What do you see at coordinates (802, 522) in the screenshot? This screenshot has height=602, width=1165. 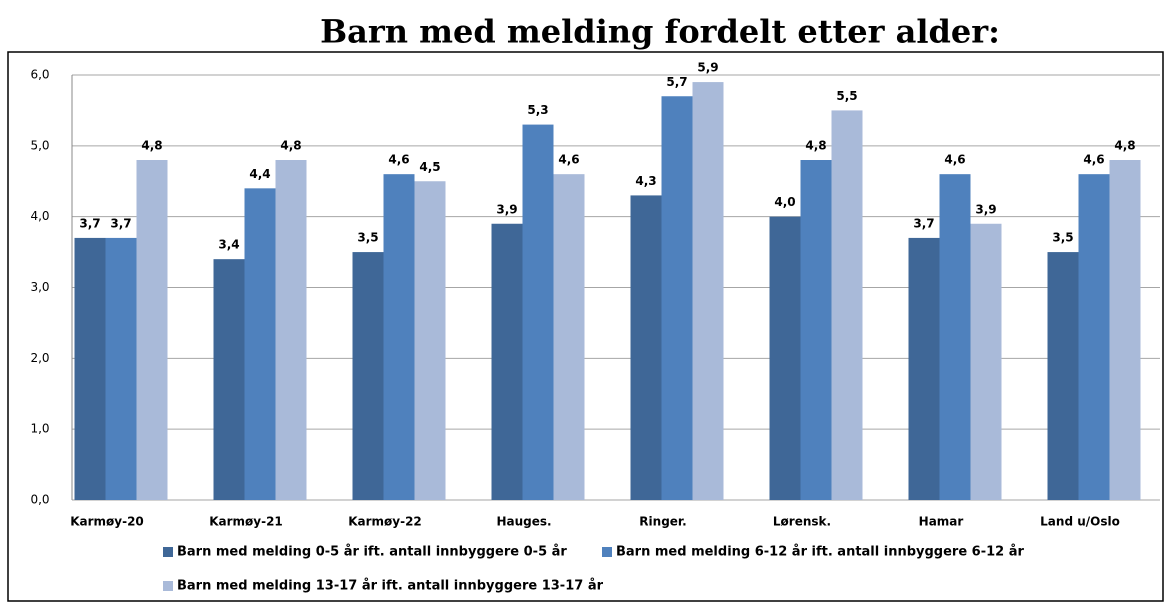 I see `x-tick-label: Lørensk.` at bounding box center [802, 522].